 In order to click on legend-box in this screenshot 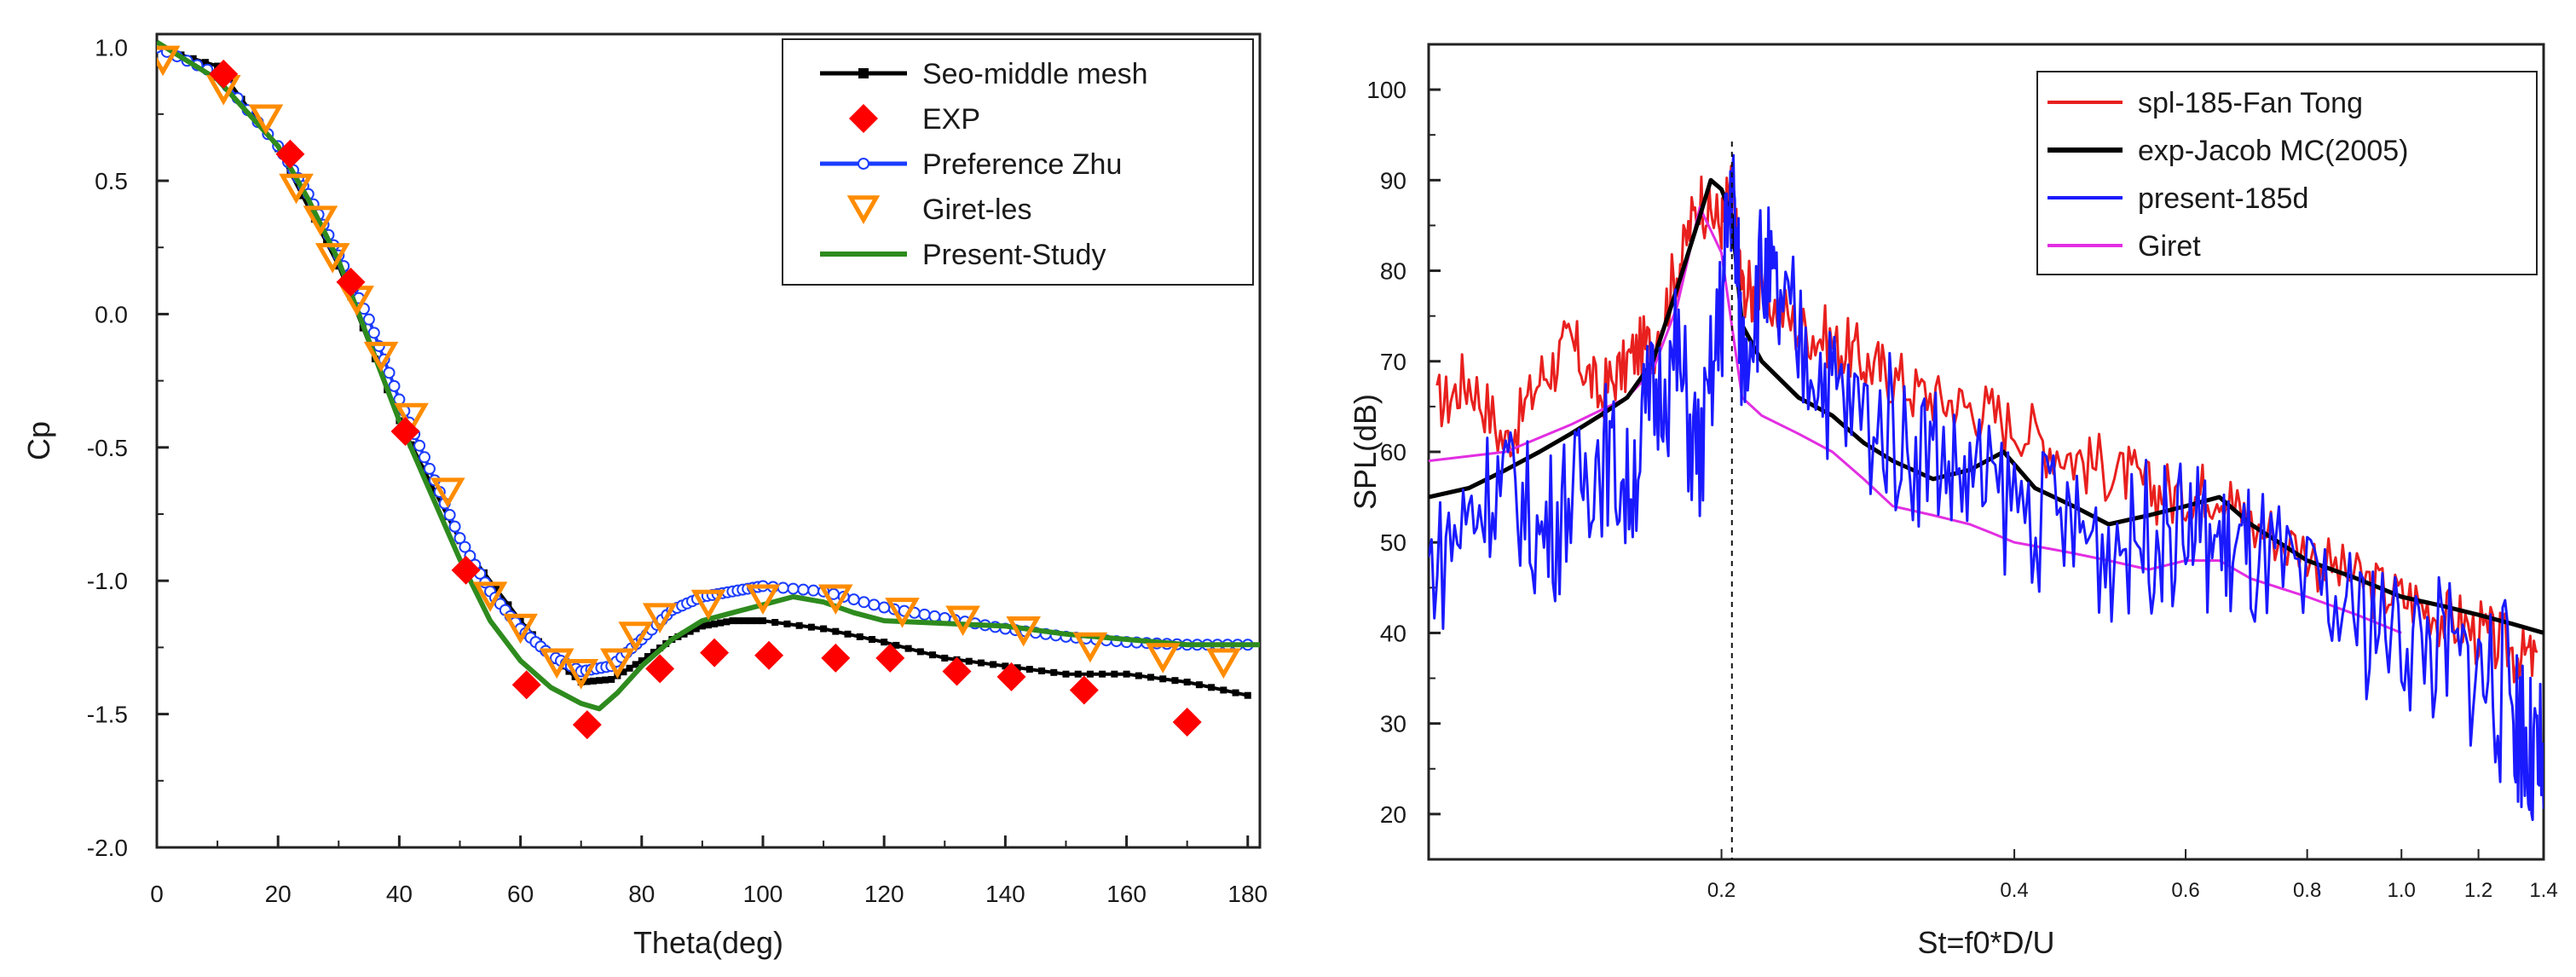, I will do `click(2287, 173)`.